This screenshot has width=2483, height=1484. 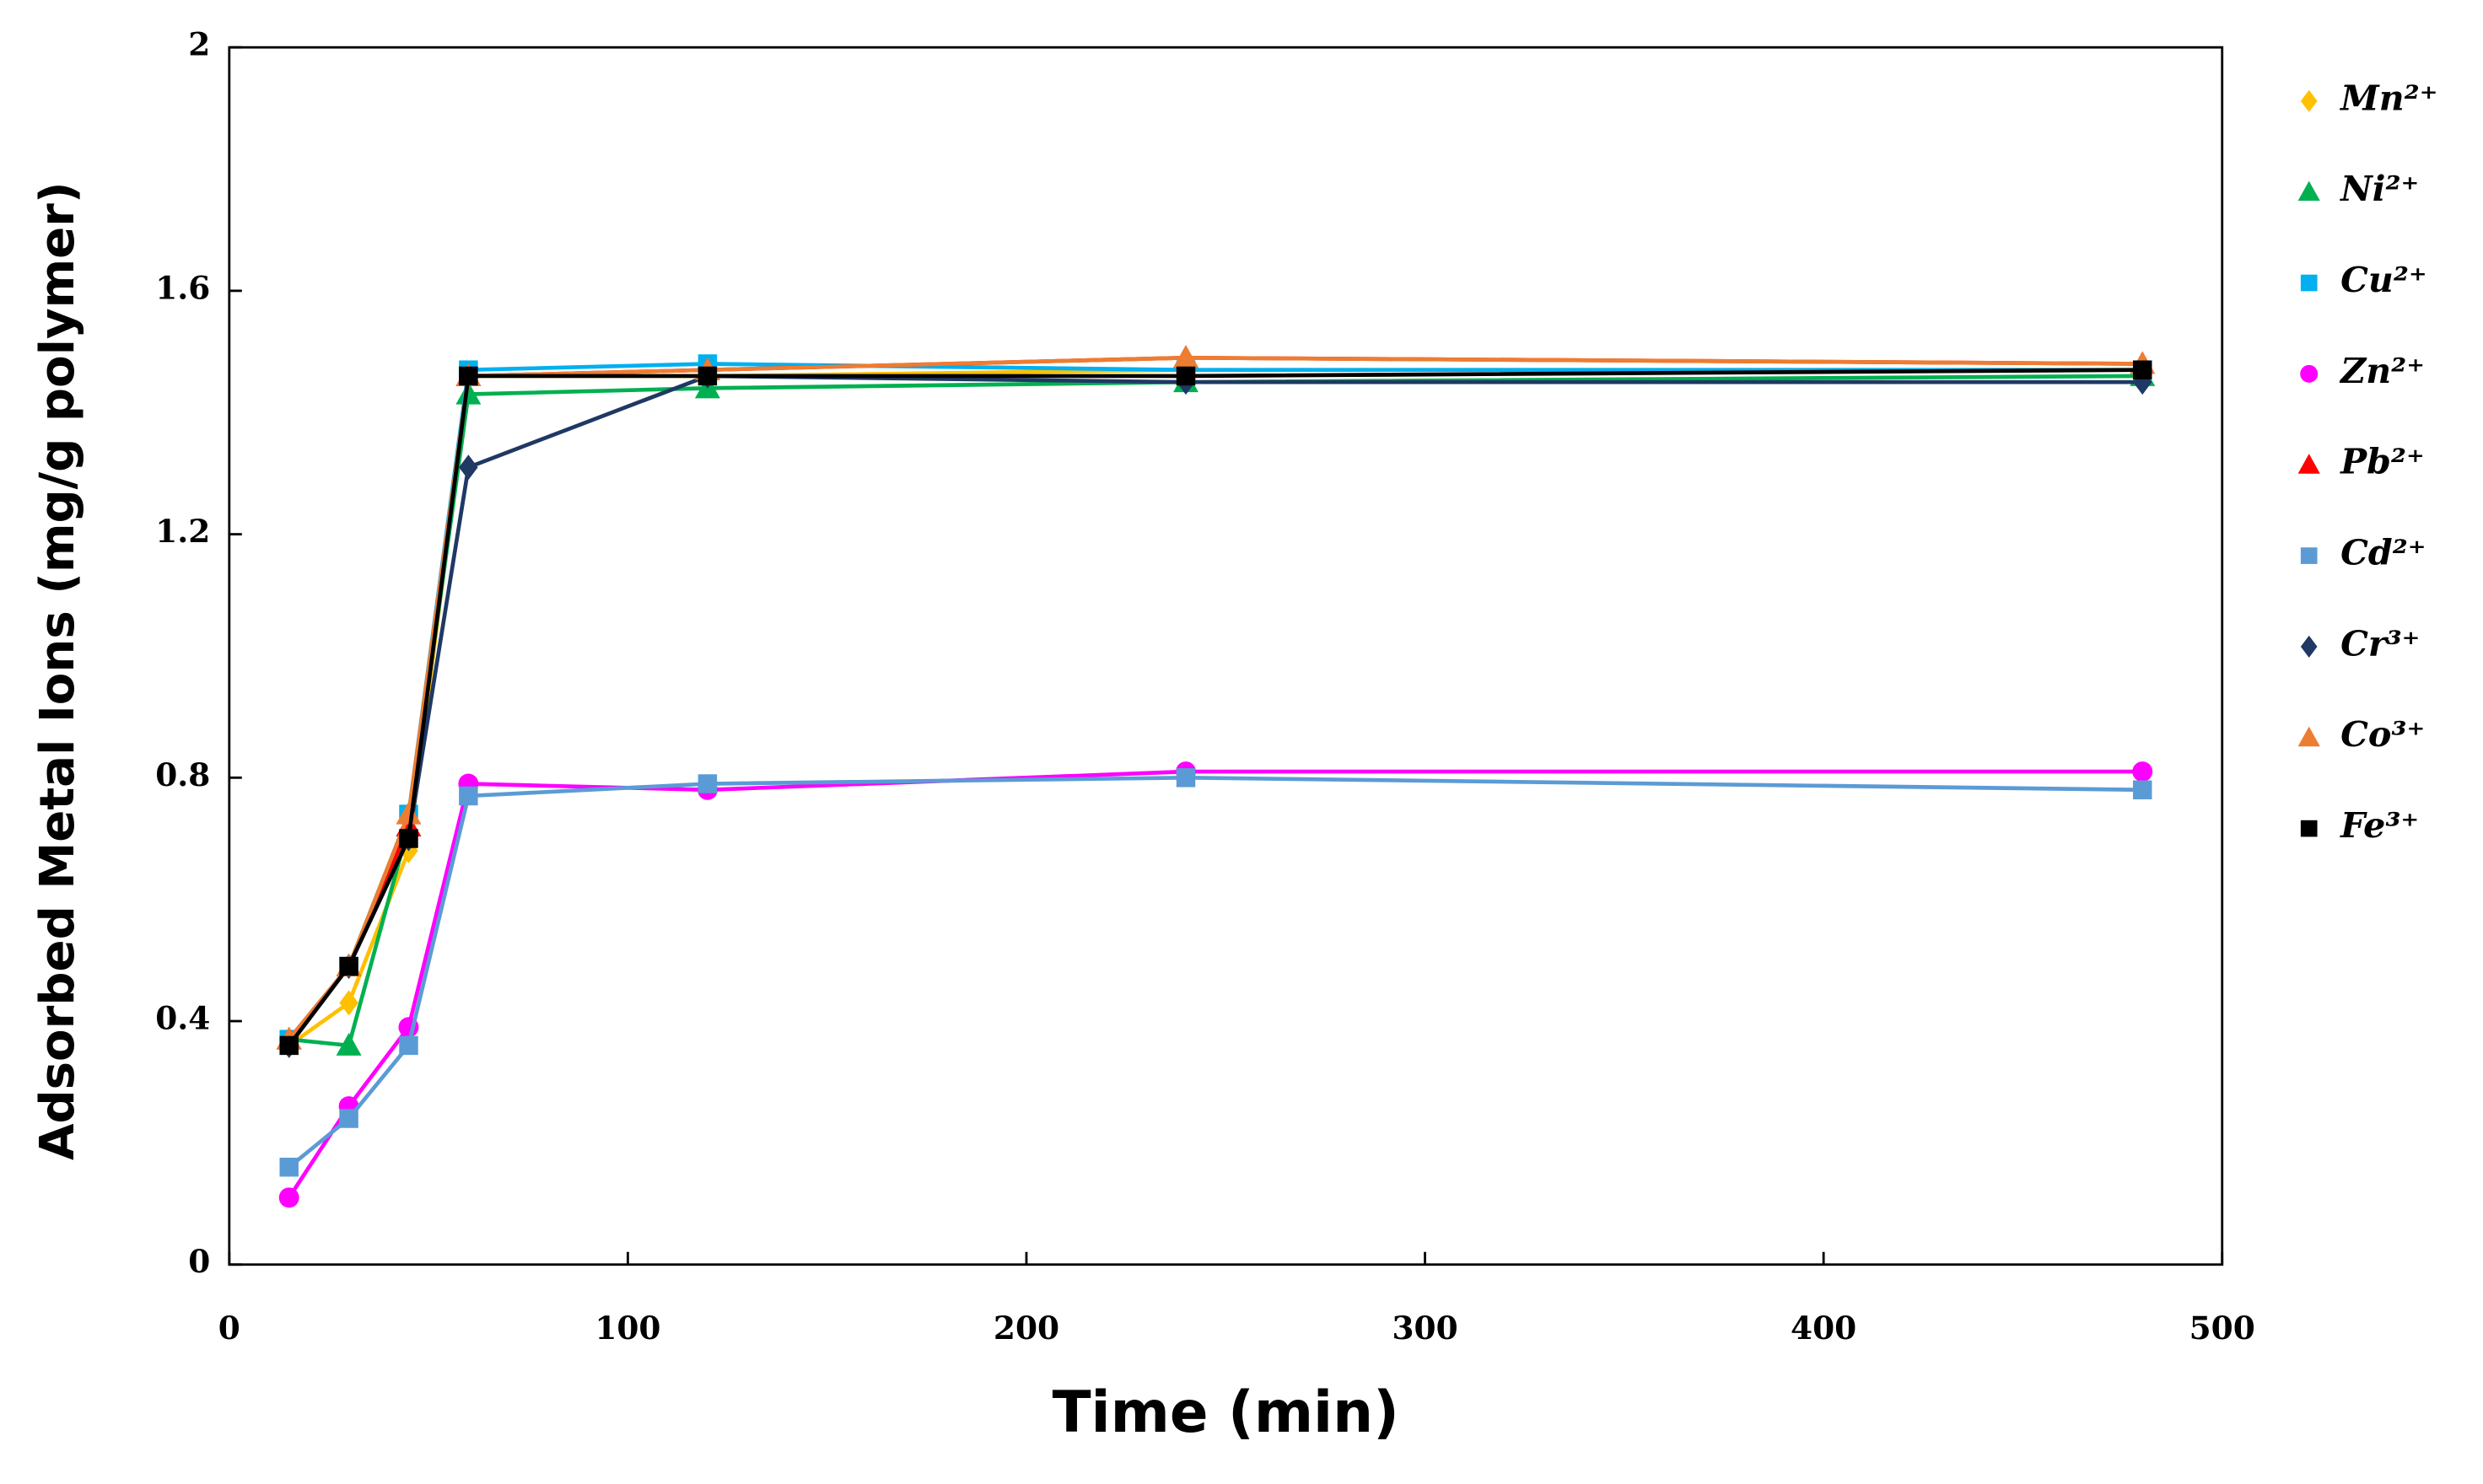 I want to click on legend-label: Fe³⁺, so click(x=2380, y=825).